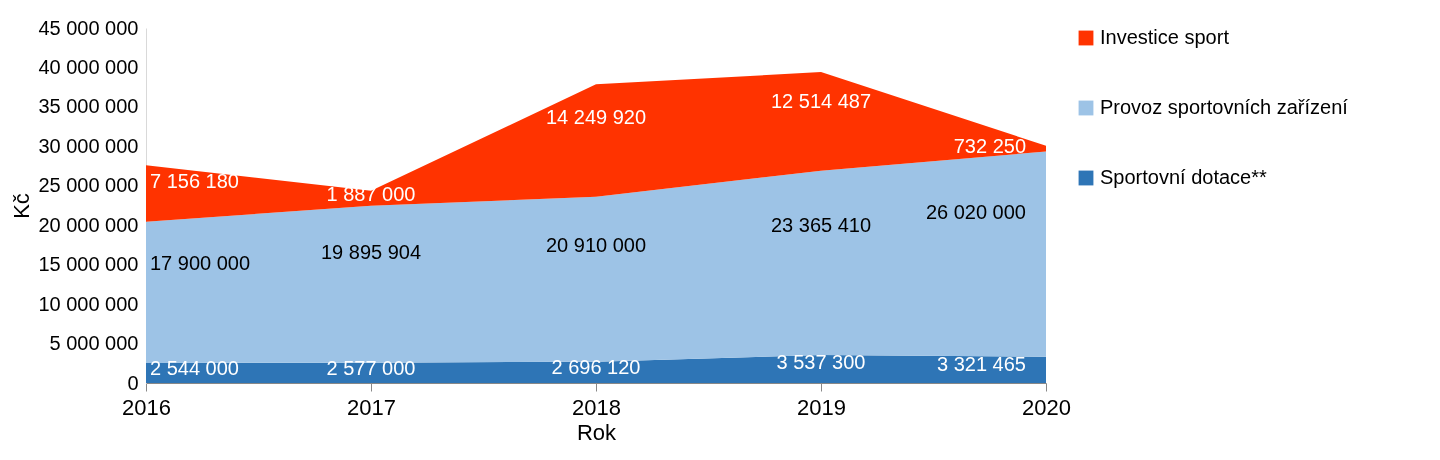 This screenshot has height=460, width=1440. I want to click on y-tick-label: 20 000 000, so click(88, 224).